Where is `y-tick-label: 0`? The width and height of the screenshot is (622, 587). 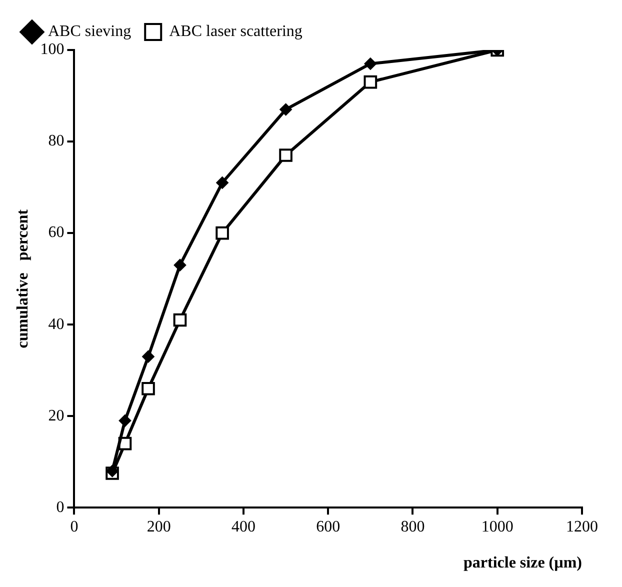
y-tick-label: 0 is located at coordinates (60, 507).